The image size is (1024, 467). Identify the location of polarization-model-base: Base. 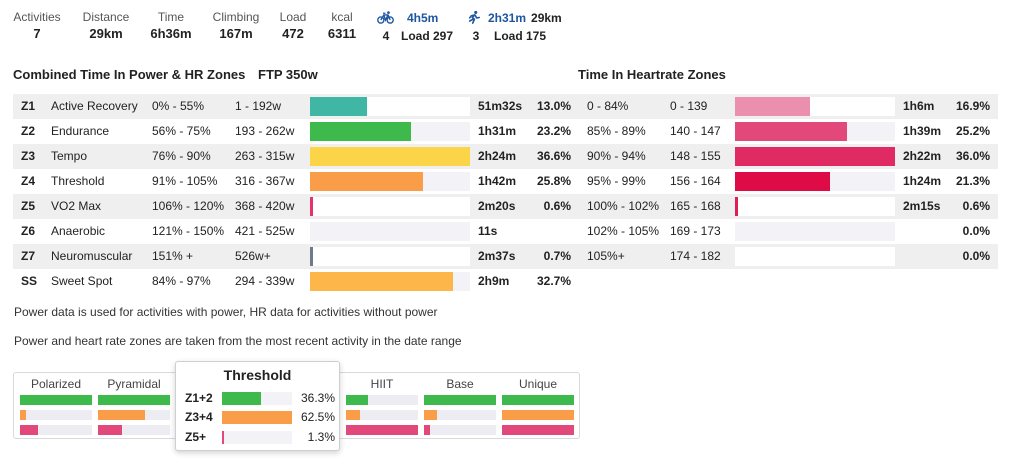
(460, 406).